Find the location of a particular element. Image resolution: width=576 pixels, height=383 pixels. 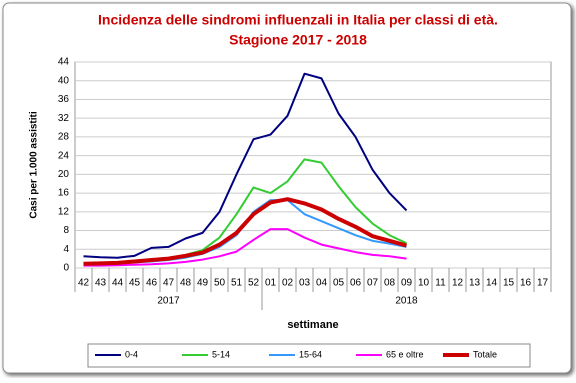

x-group-label: 2018 is located at coordinates (406, 301).